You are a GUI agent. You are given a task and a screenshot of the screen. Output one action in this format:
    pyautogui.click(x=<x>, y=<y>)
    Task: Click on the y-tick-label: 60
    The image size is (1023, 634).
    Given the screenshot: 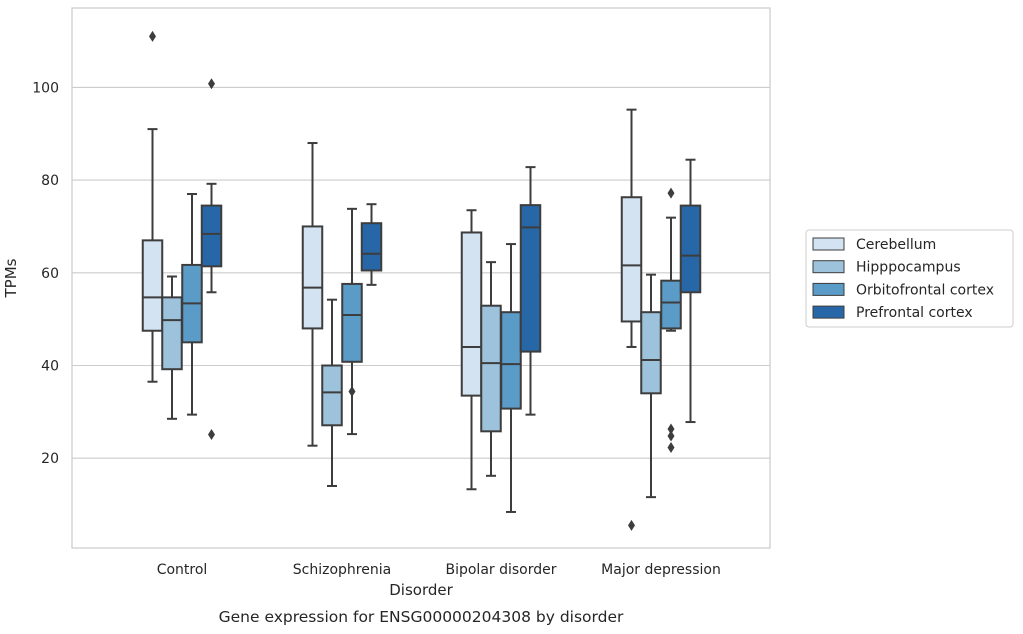 What is the action you would take?
    pyautogui.click(x=50, y=274)
    